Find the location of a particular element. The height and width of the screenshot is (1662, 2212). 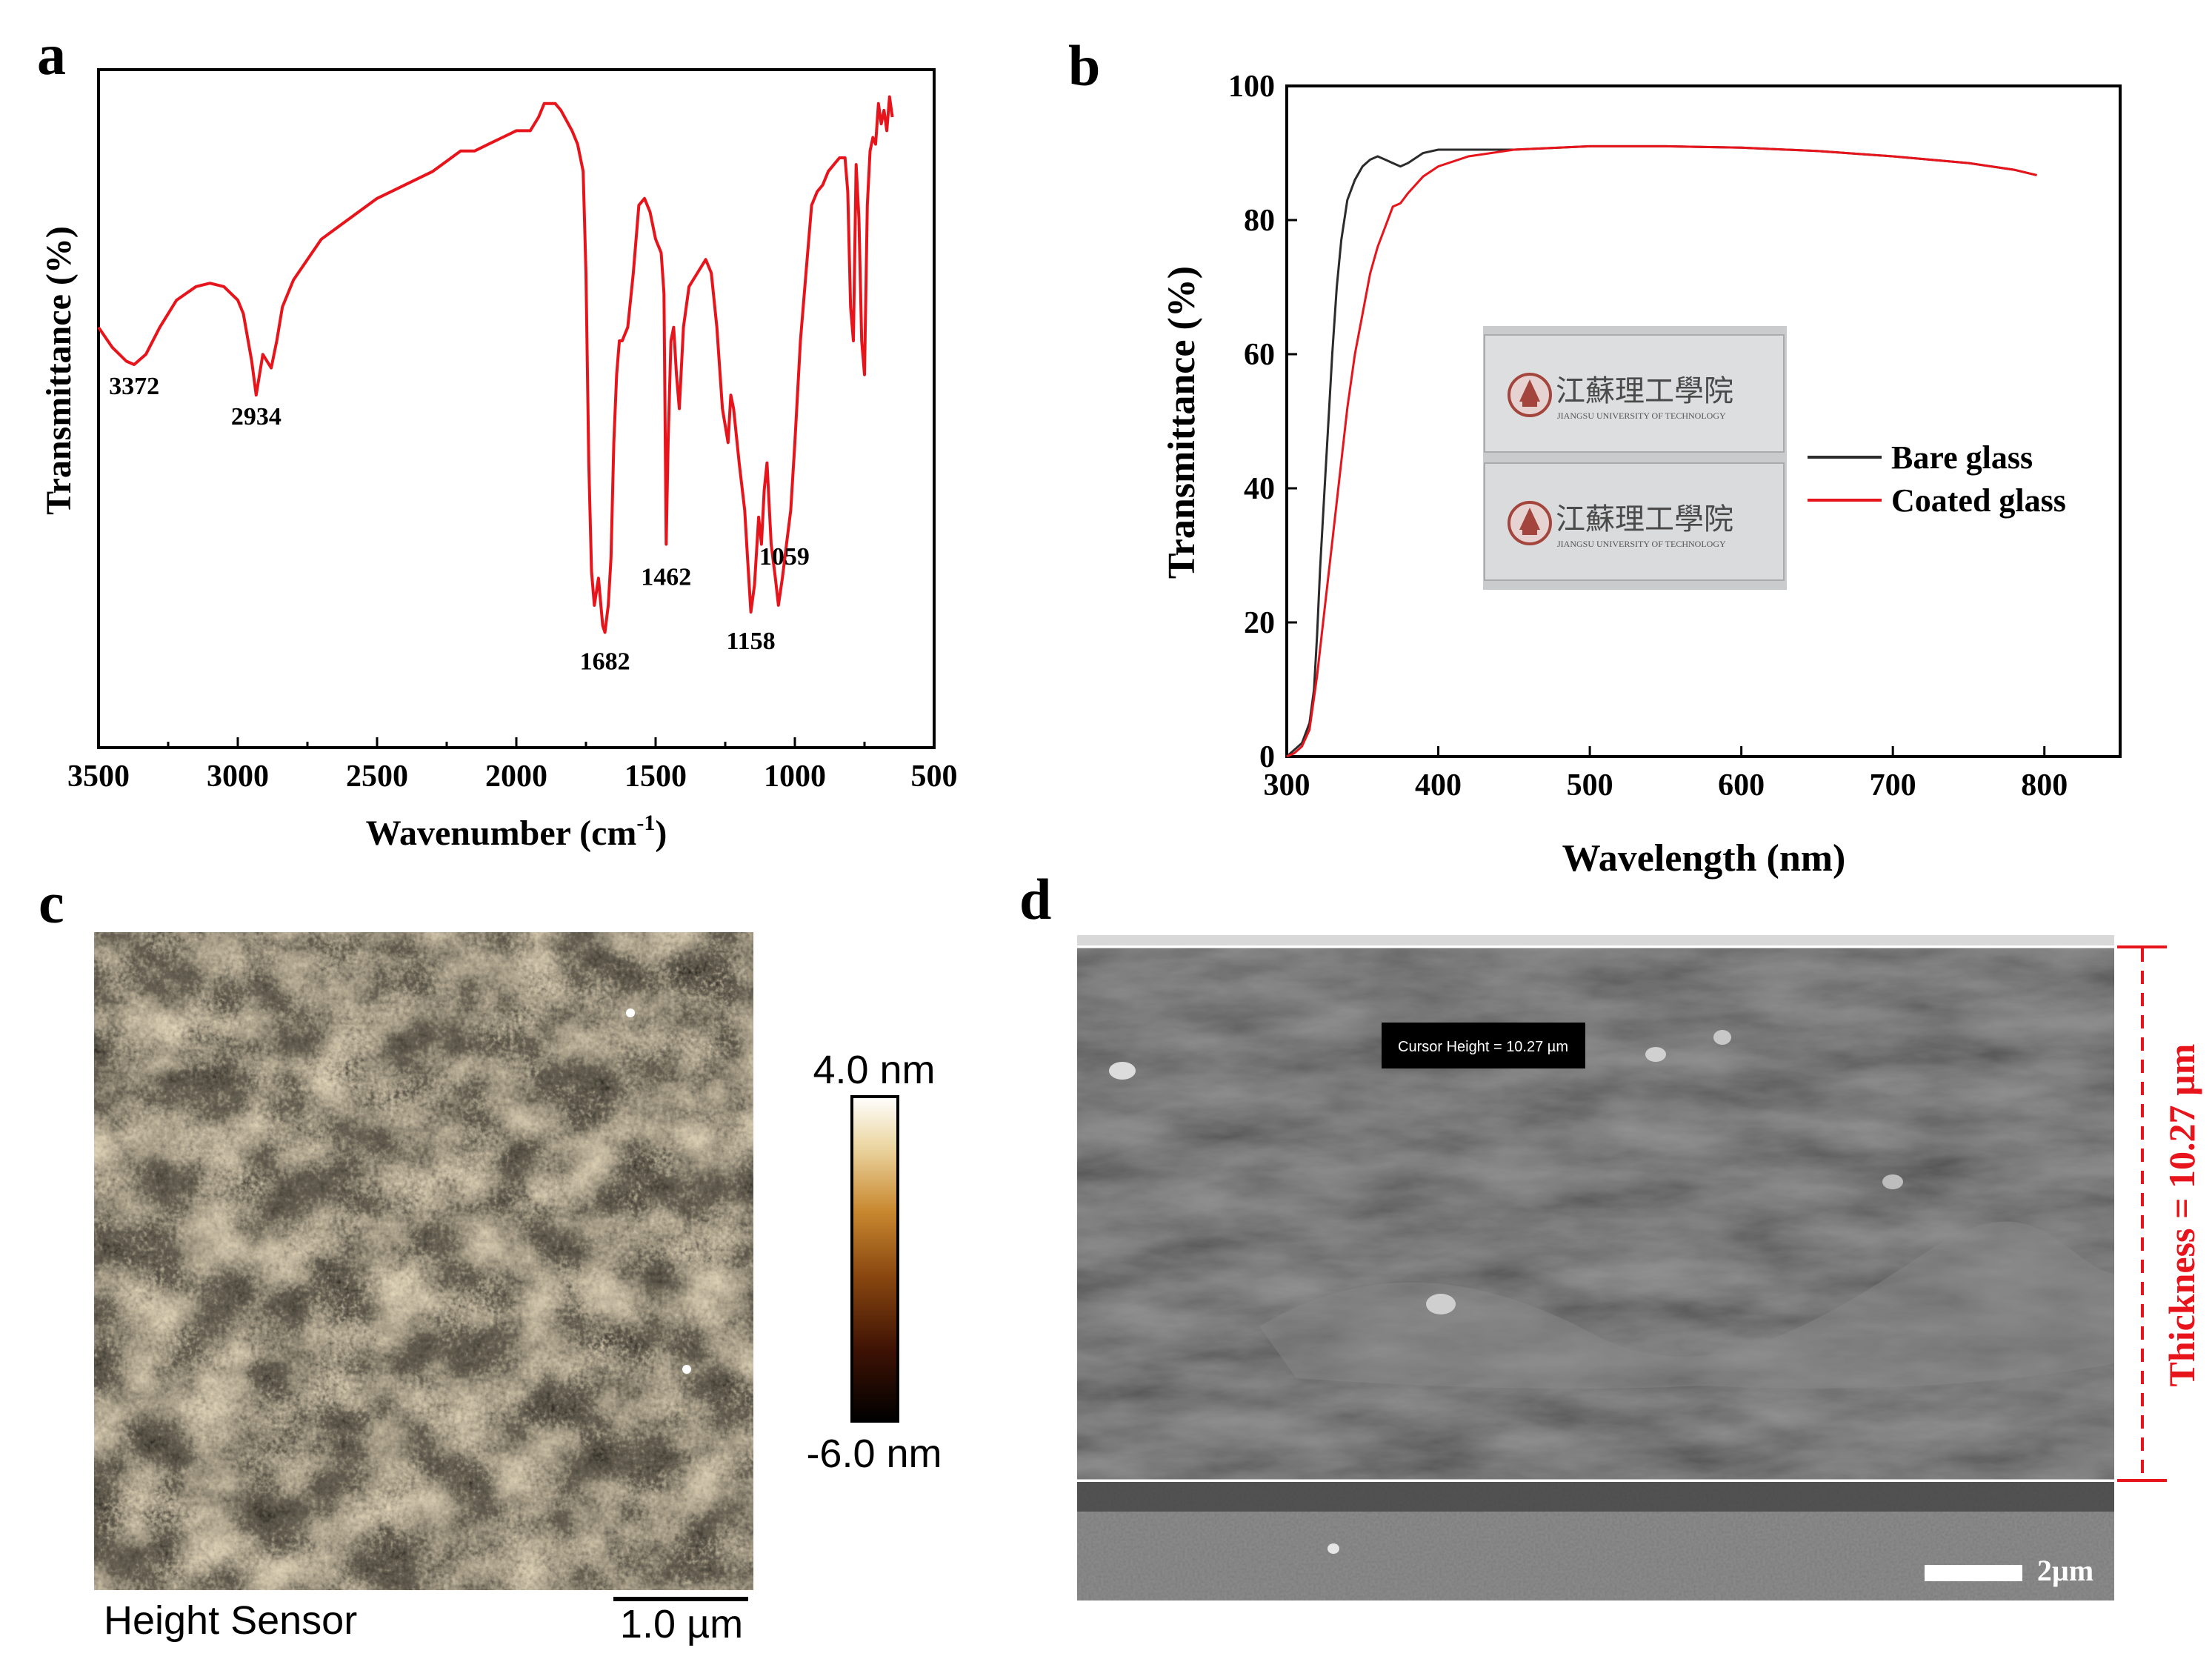

inset-caption-en-top: JIANGSU UNIVERSITY OF TECHNOLOGY is located at coordinates (1641, 415).